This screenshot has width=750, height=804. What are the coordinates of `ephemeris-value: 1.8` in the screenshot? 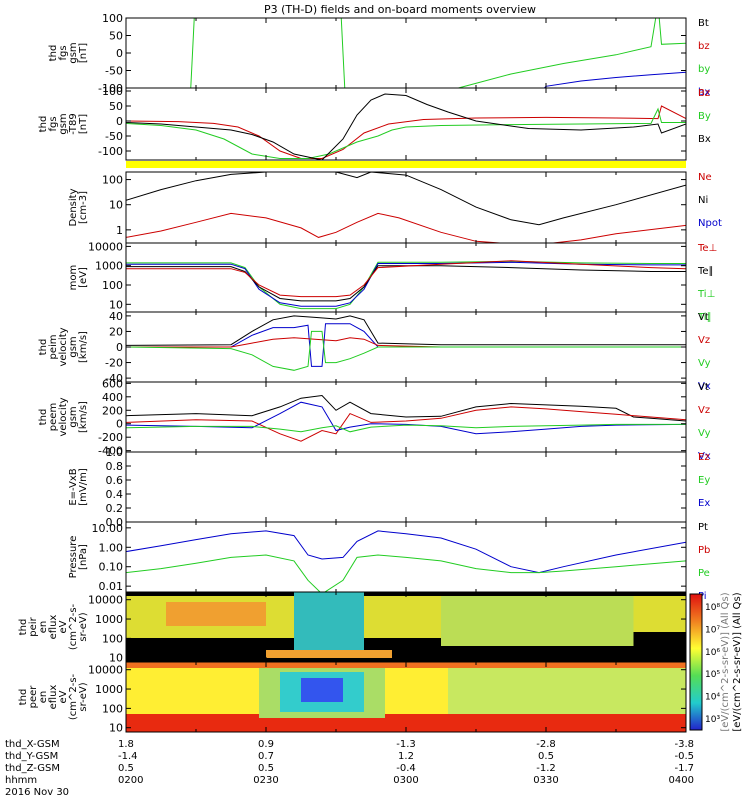 It's located at (126, 744).